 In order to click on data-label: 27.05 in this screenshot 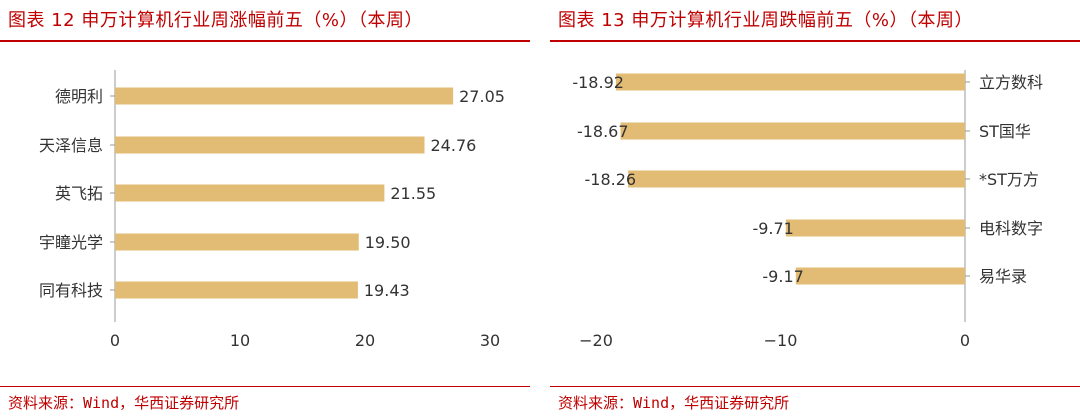, I will do `click(482, 96)`.